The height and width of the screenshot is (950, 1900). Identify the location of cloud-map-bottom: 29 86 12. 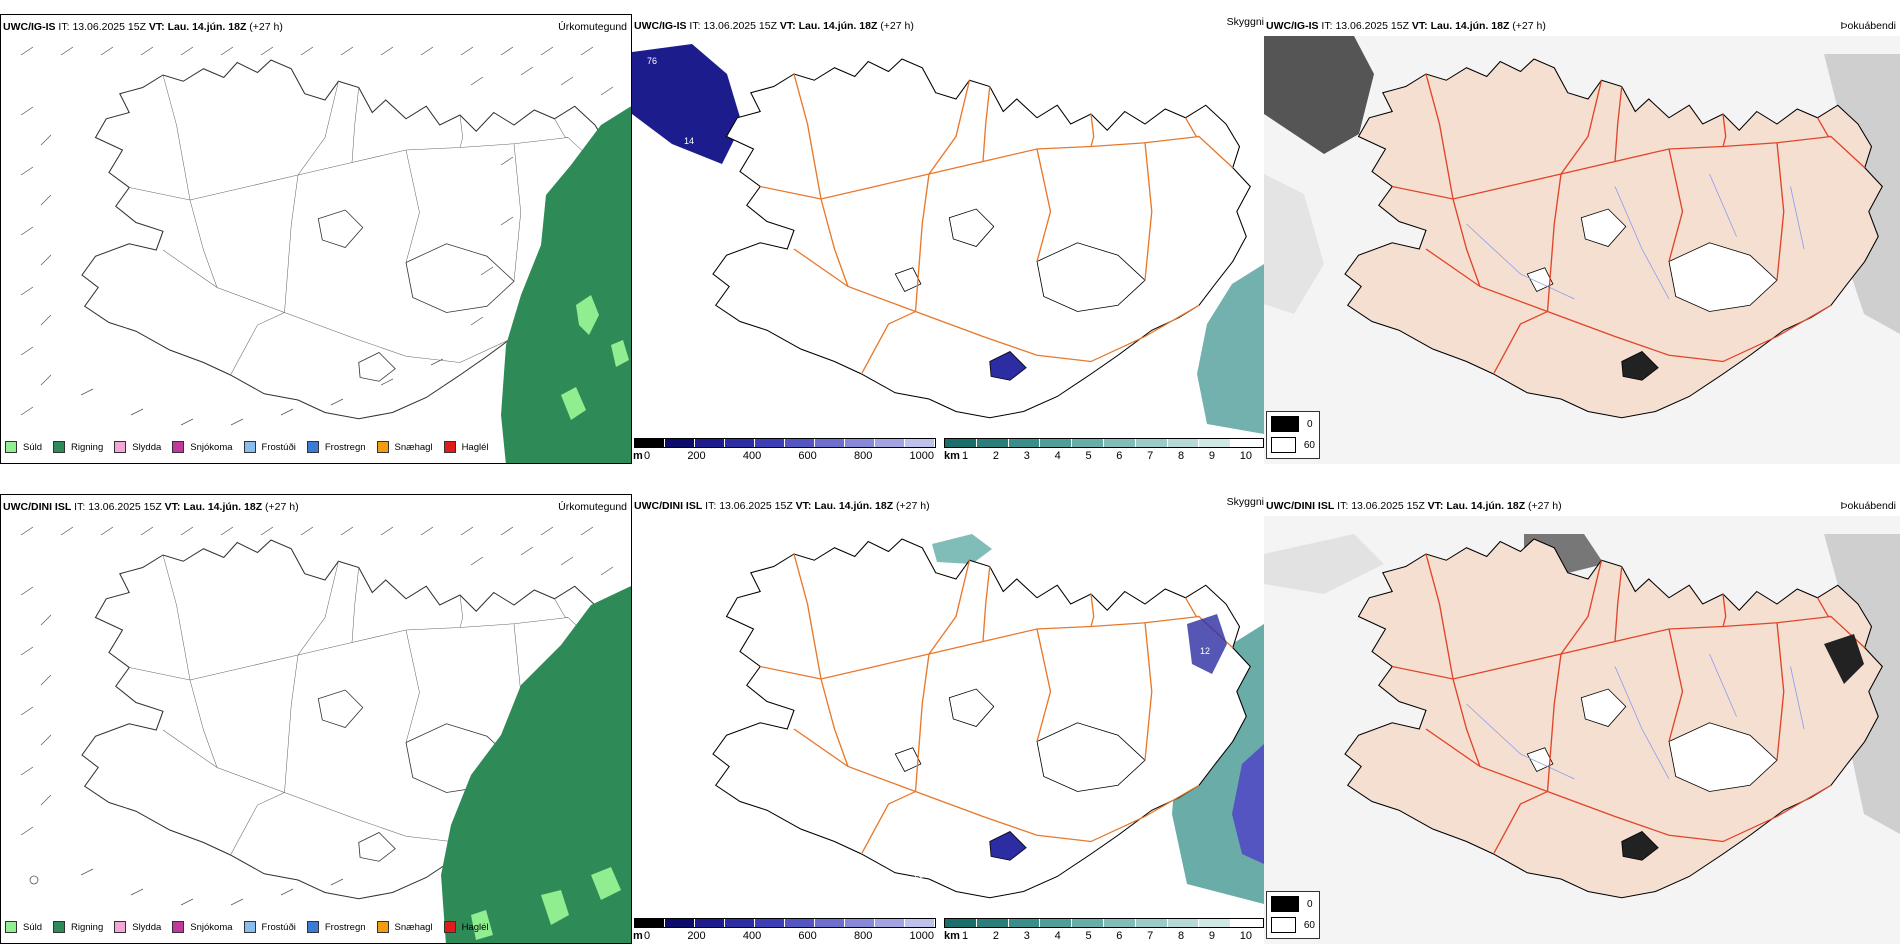
(988, 719).